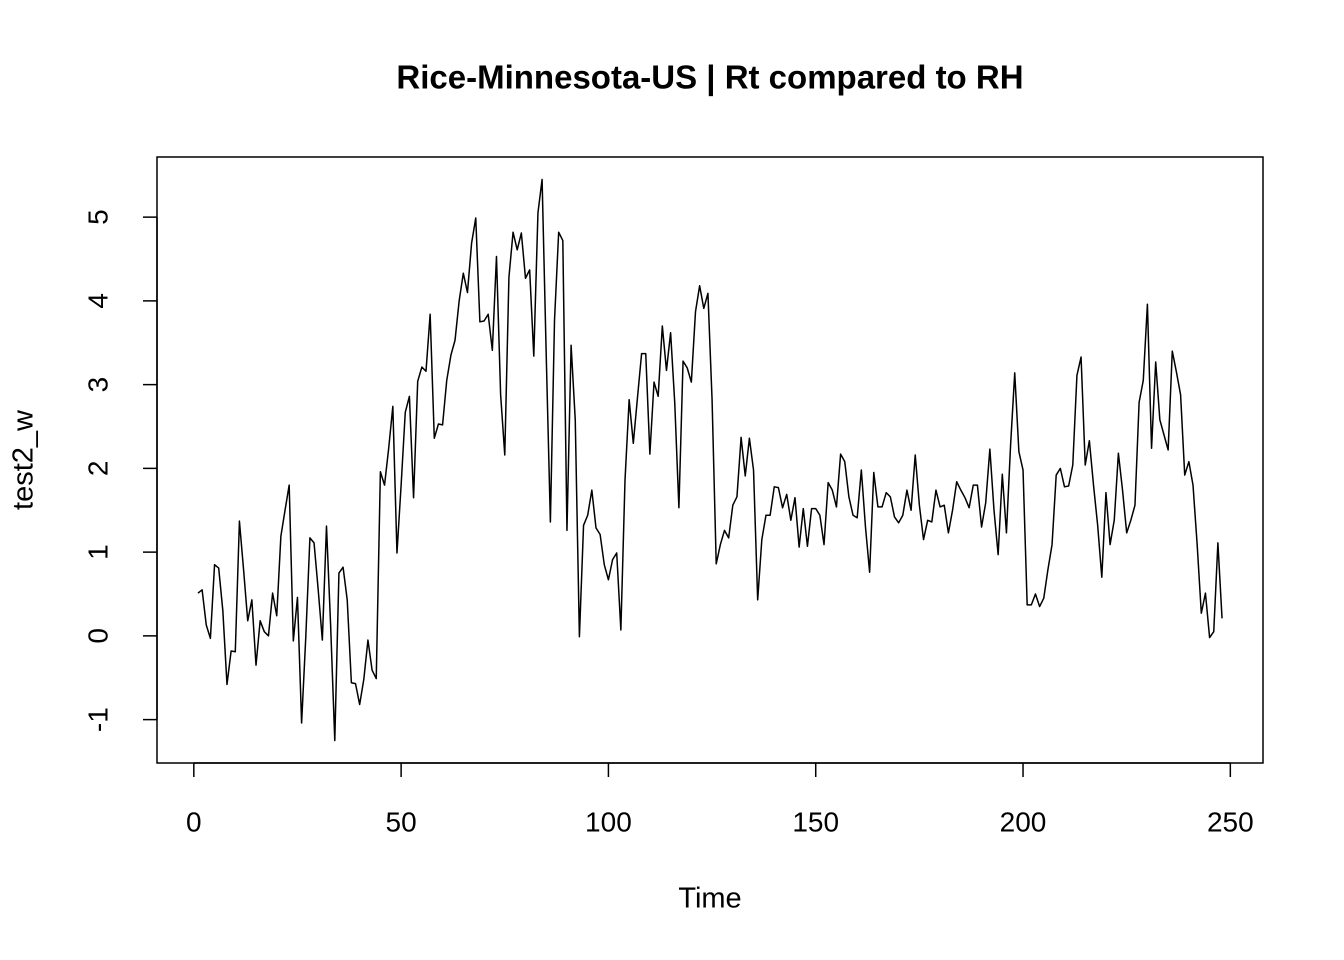 Image resolution: width=1344 pixels, height=960 pixels. What do you see at coordinates (709, 899) in the screenshot?
I see `x-axis-title: Time` at bounding box center [709, 899].